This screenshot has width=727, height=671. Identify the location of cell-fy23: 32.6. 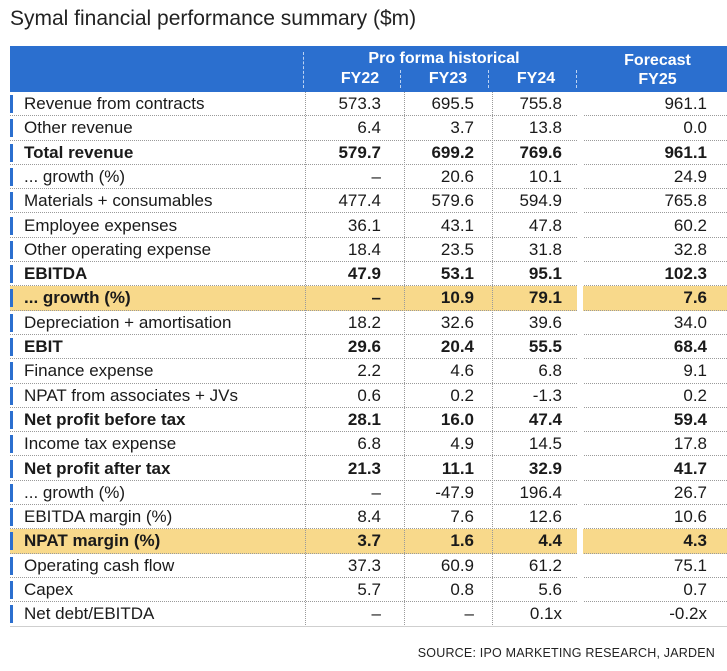
(457, 322).